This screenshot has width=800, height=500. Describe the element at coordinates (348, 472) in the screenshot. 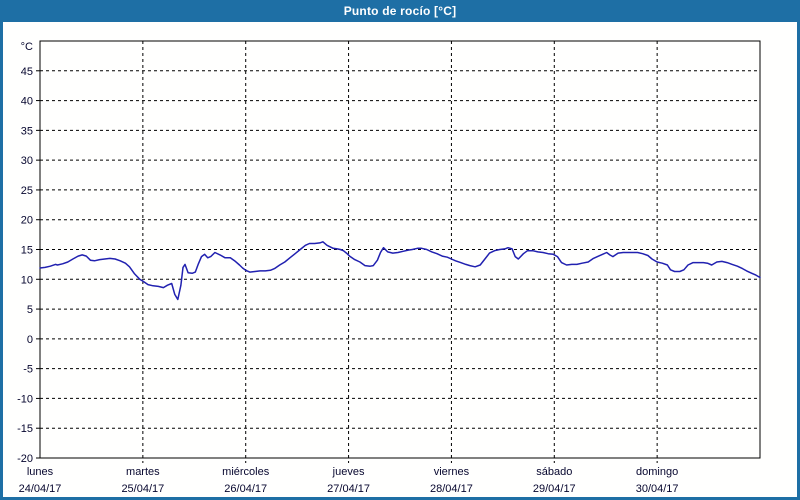

I see `x-day-label: jueves` at that location.